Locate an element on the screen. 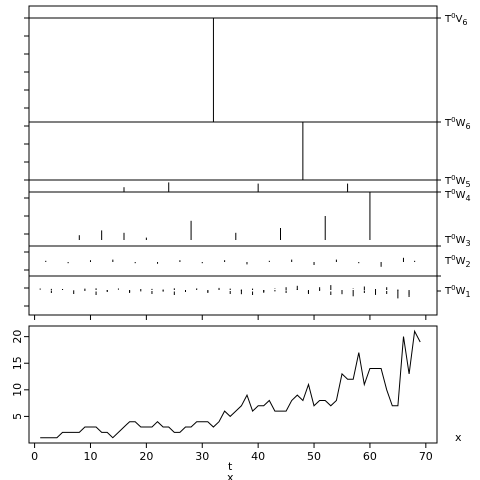 The height and width of the screenshot is (480, 480). band-label-6: T0W2 is located at coordinates (457, 261).